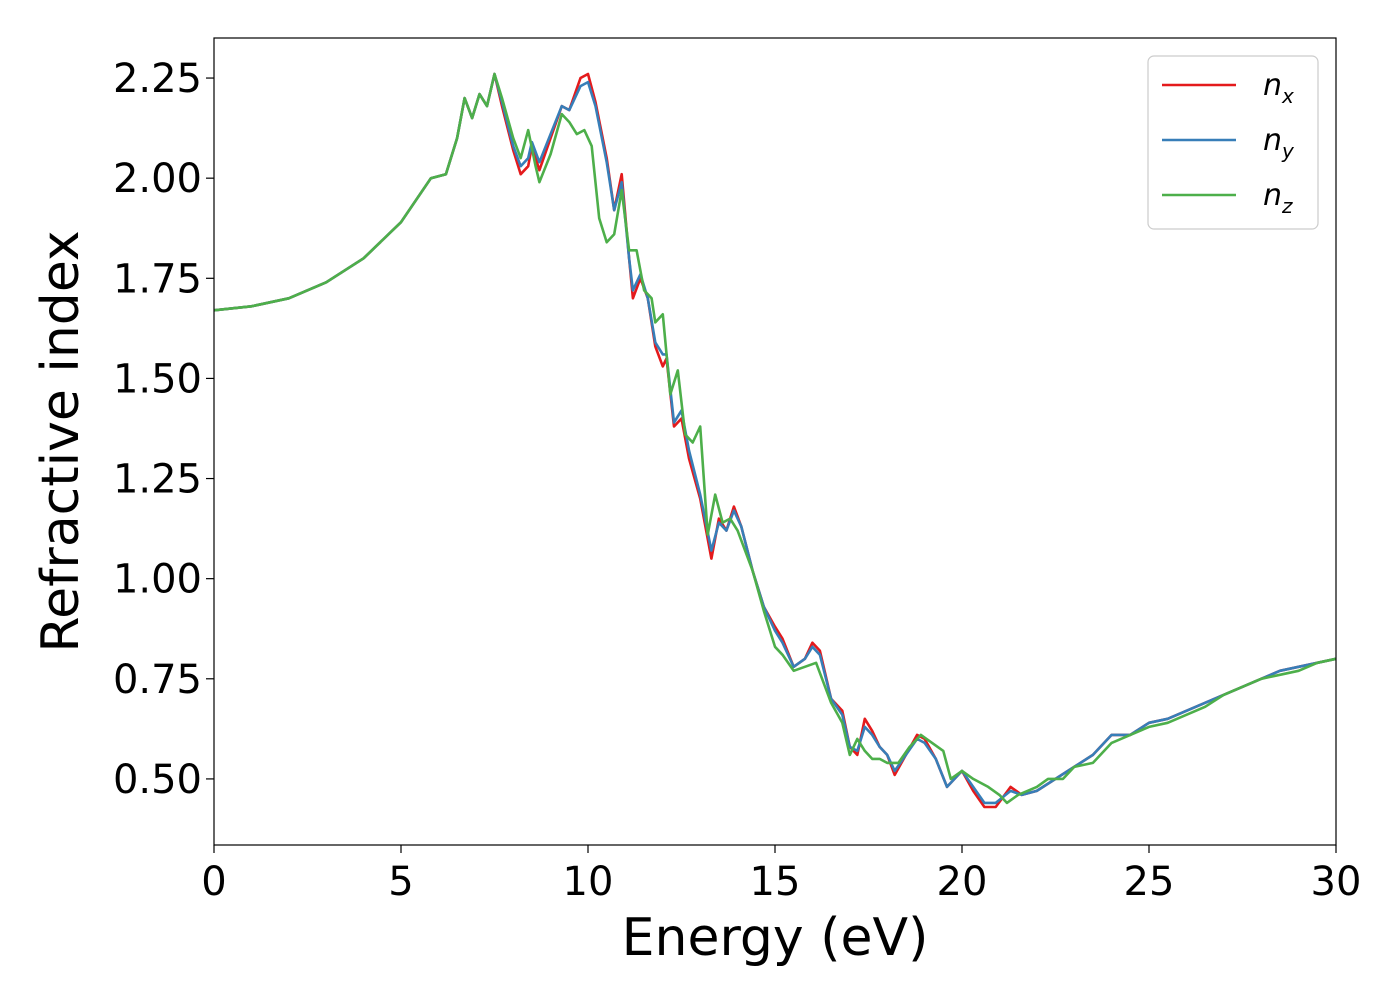 This screenshot has width=1400, height=1000. What do you see at coordinates (157, 480) in the screenshot?
I see `y-tick-label: 1.25` at bounding box center [157, 480].